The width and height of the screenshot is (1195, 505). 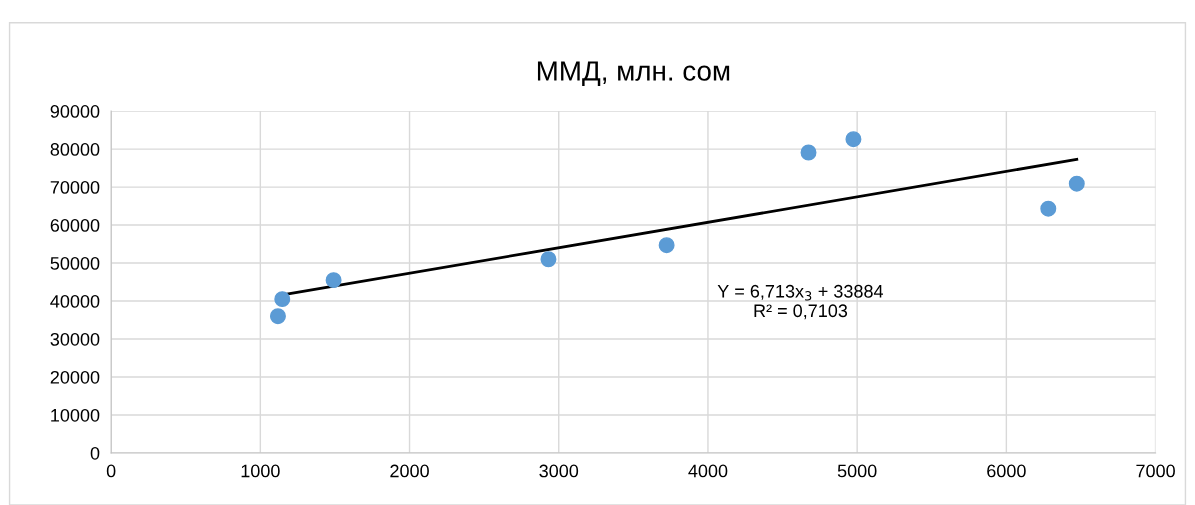 I want to click on y-tick-label: 30000, so click(x=75, y=339).